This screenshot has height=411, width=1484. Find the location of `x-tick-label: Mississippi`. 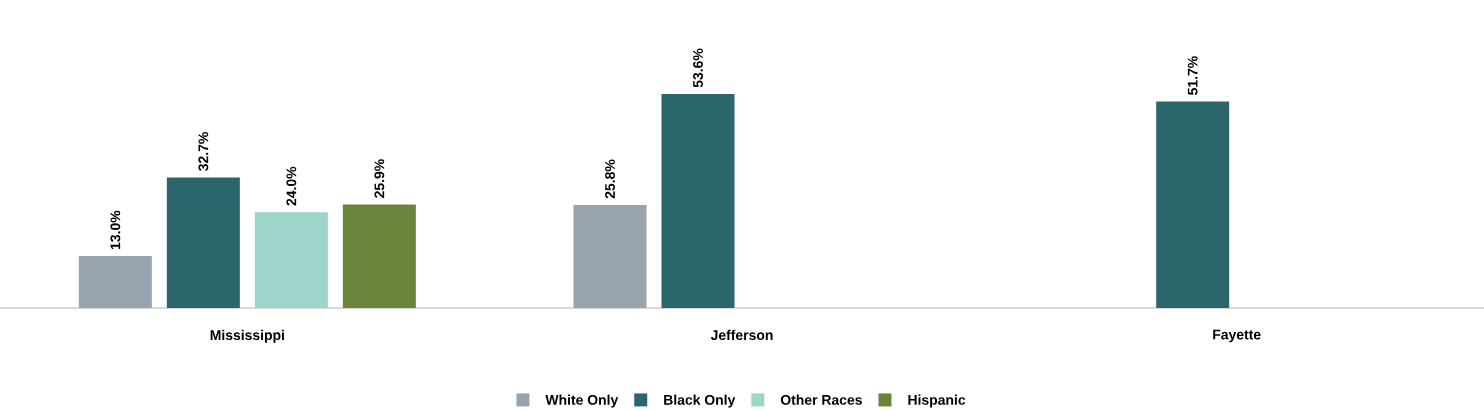

x-tick-label: Mississippi is located at coordinates (247, 336).